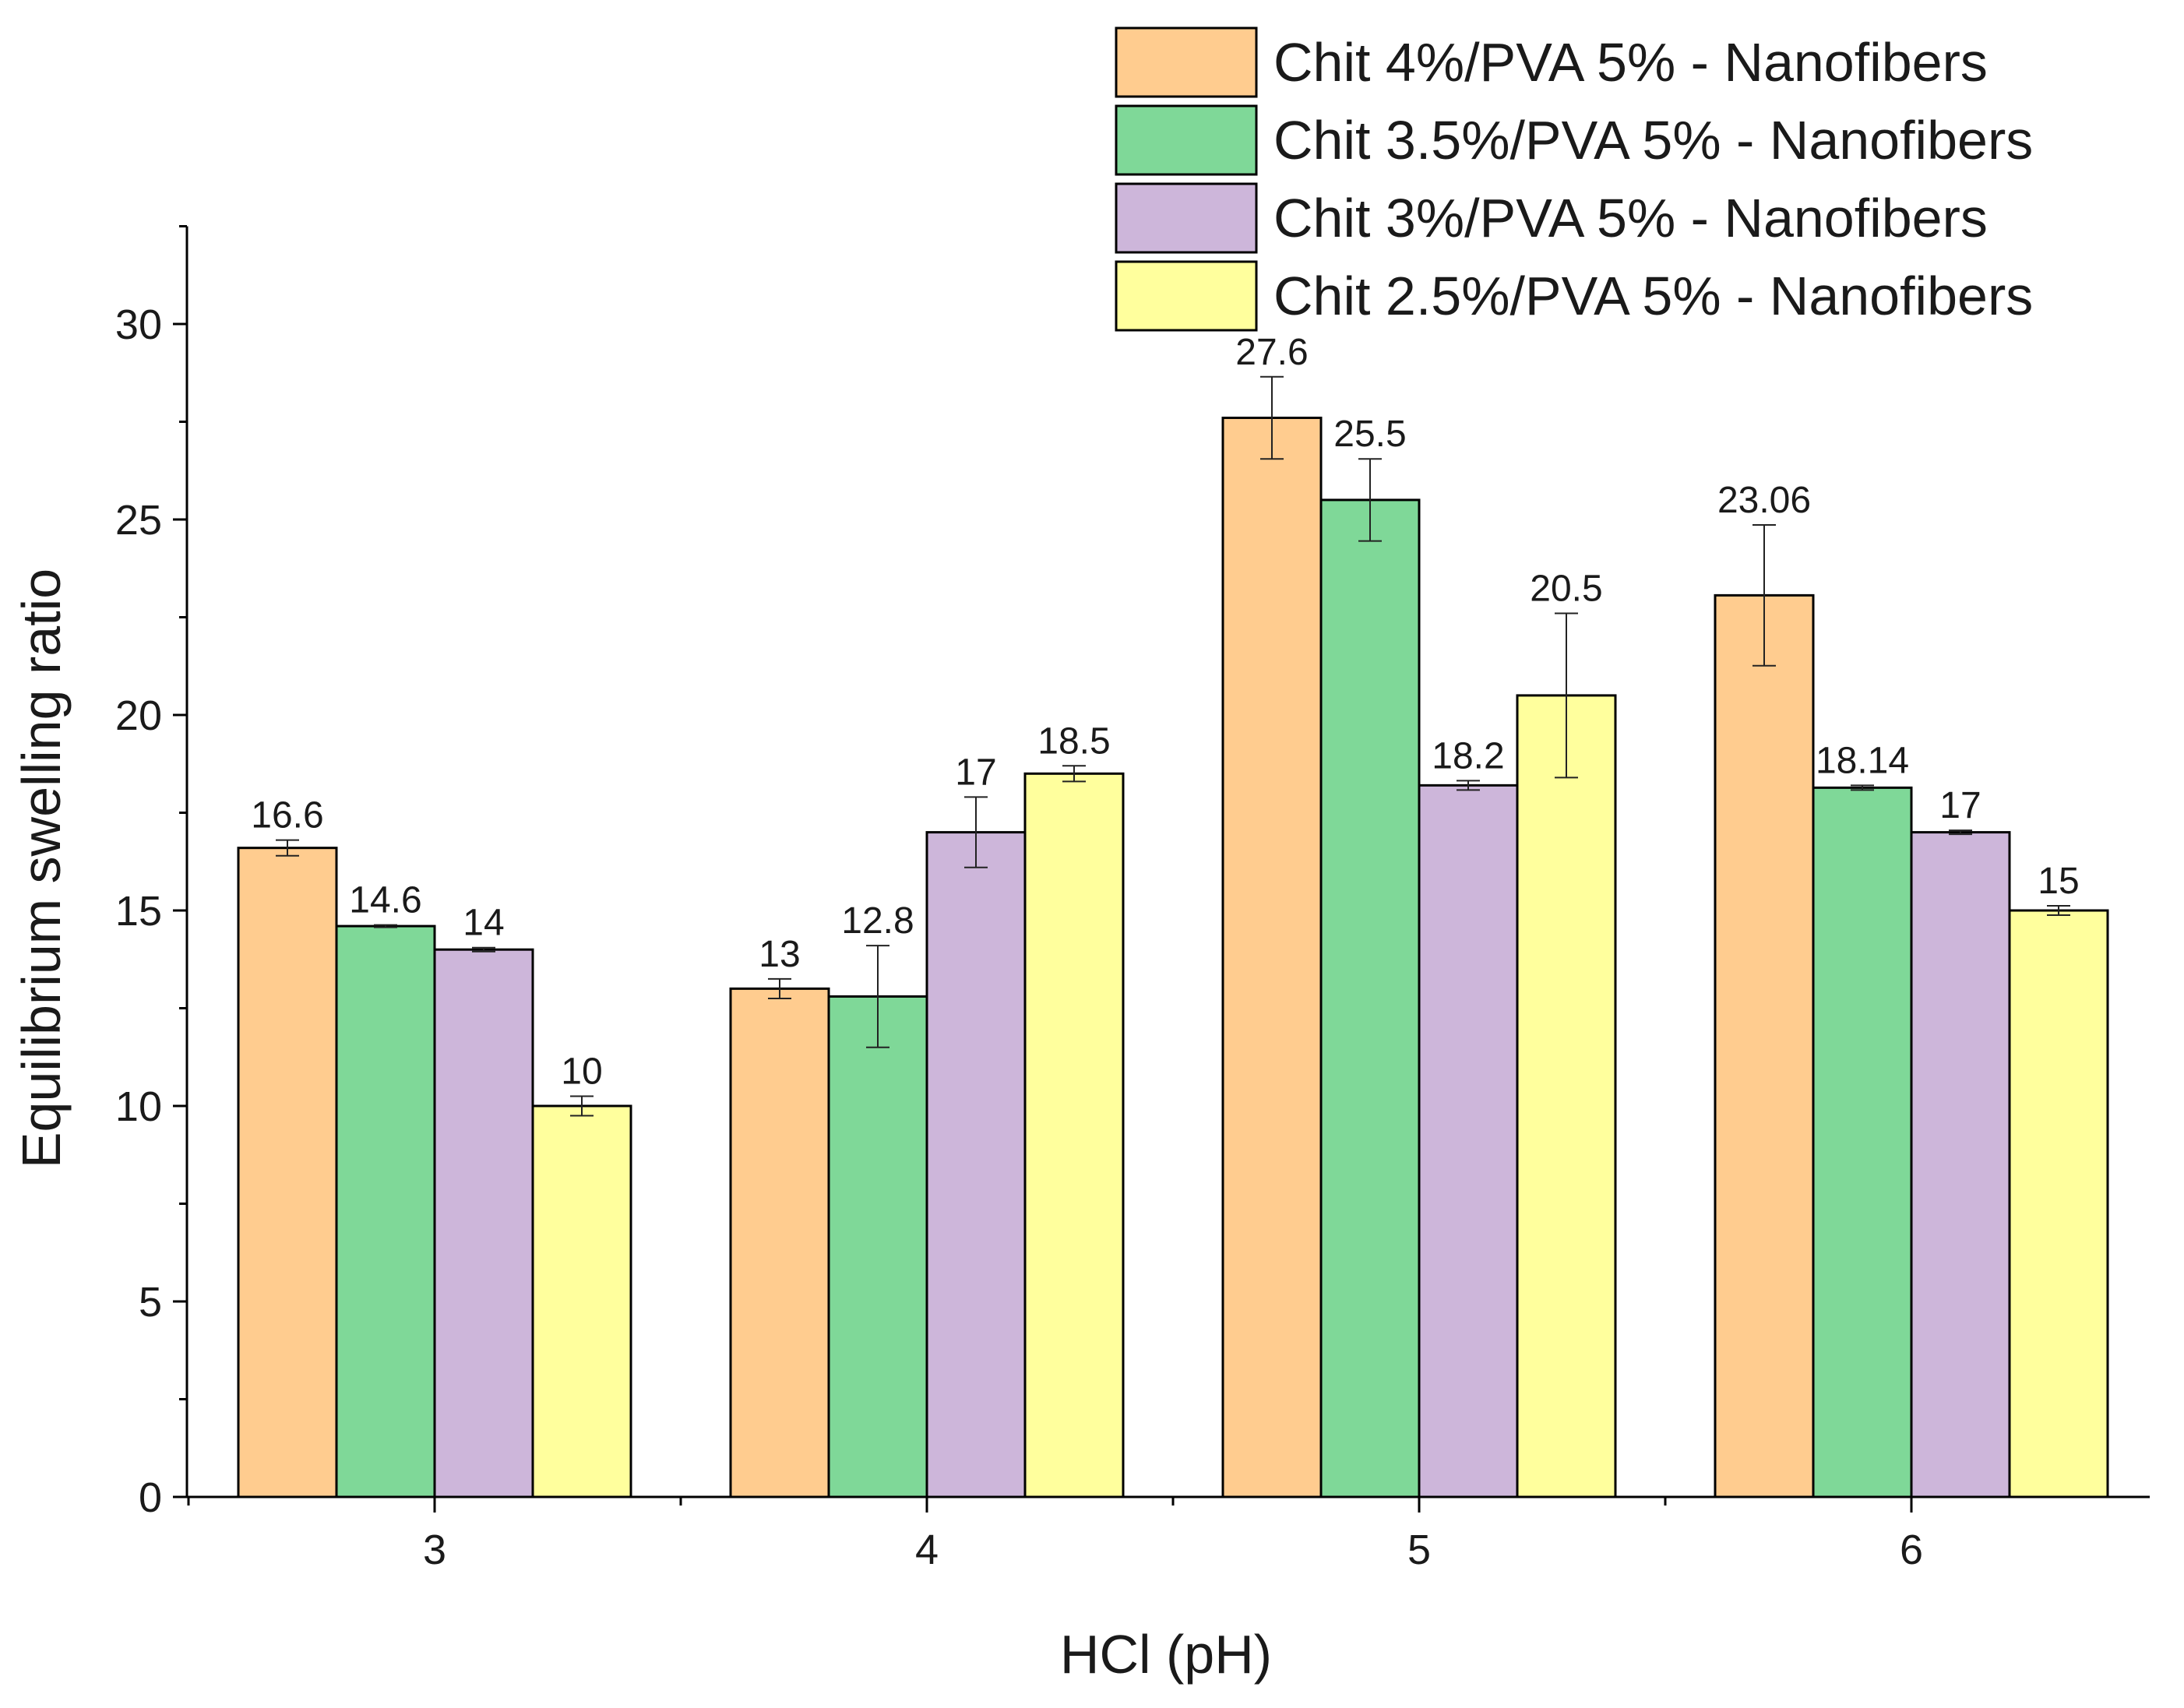  I want to click on data-label: 10, so click(581, 1071).